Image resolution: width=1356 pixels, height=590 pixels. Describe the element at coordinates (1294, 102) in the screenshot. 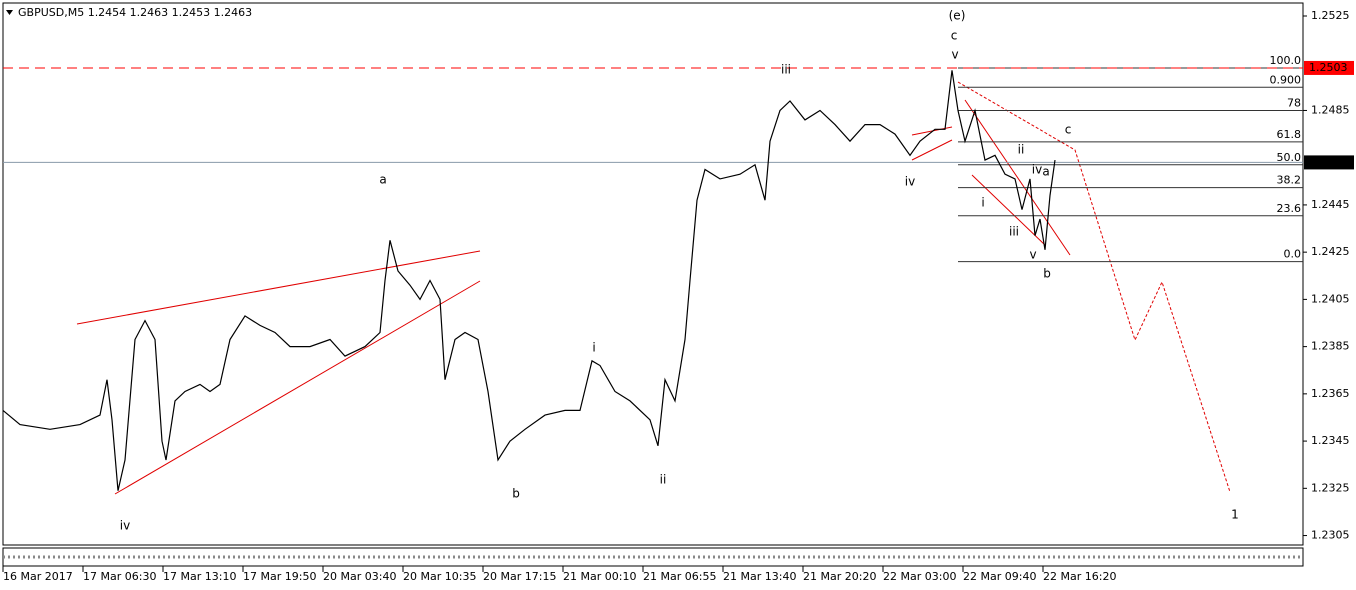

I see `fib-label: 78` at that location.